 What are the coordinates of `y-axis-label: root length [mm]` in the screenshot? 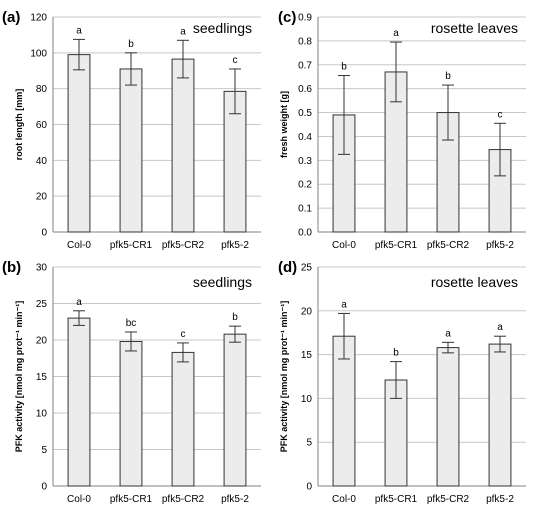 It's located at (19, 125).